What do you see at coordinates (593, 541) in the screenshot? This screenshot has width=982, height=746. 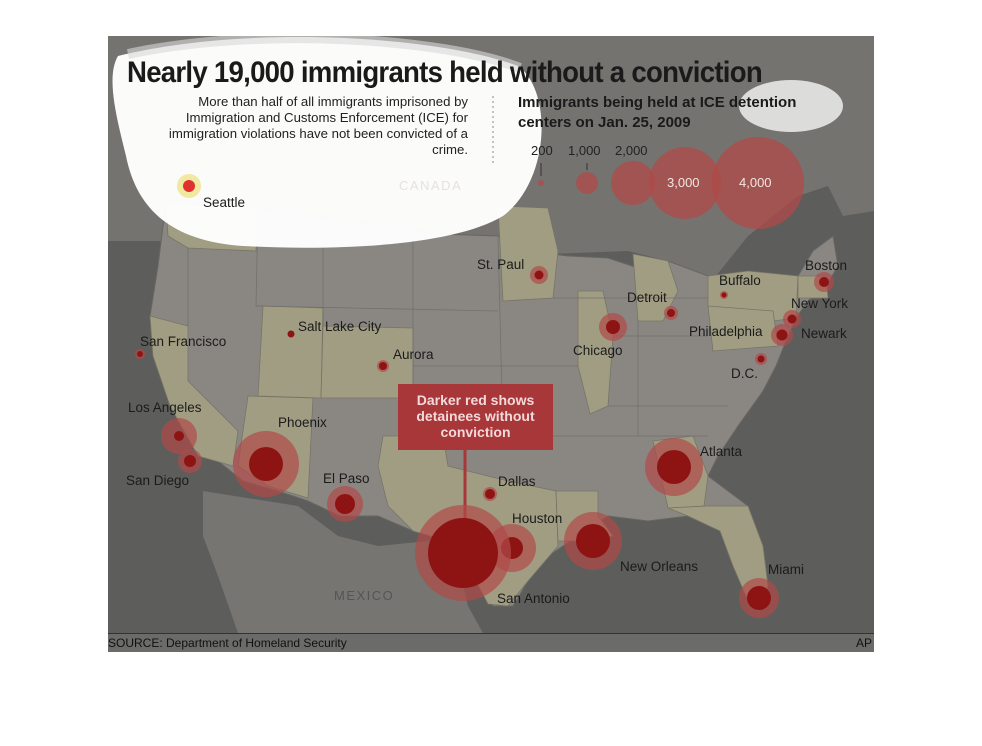 I see `circle-new-orleans` at bounding box center [593, 541].